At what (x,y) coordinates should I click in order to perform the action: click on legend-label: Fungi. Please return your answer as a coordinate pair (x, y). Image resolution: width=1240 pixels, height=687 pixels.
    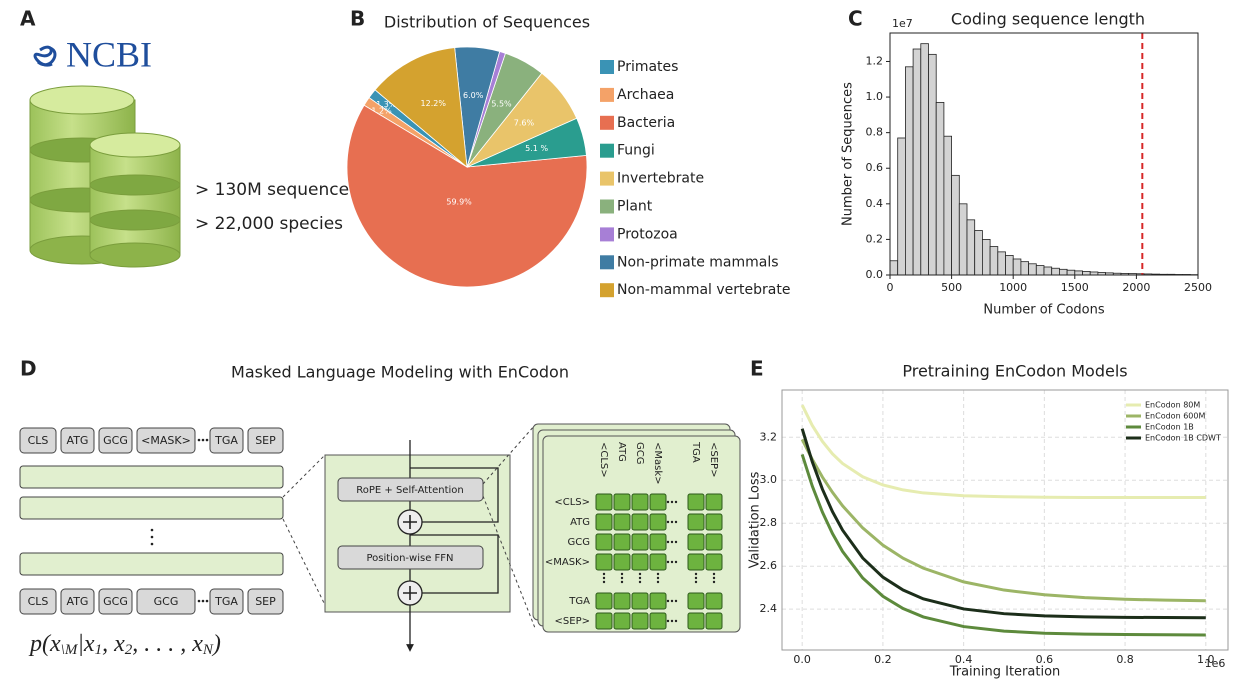
    Looking at the image, I should click on (636, 151).